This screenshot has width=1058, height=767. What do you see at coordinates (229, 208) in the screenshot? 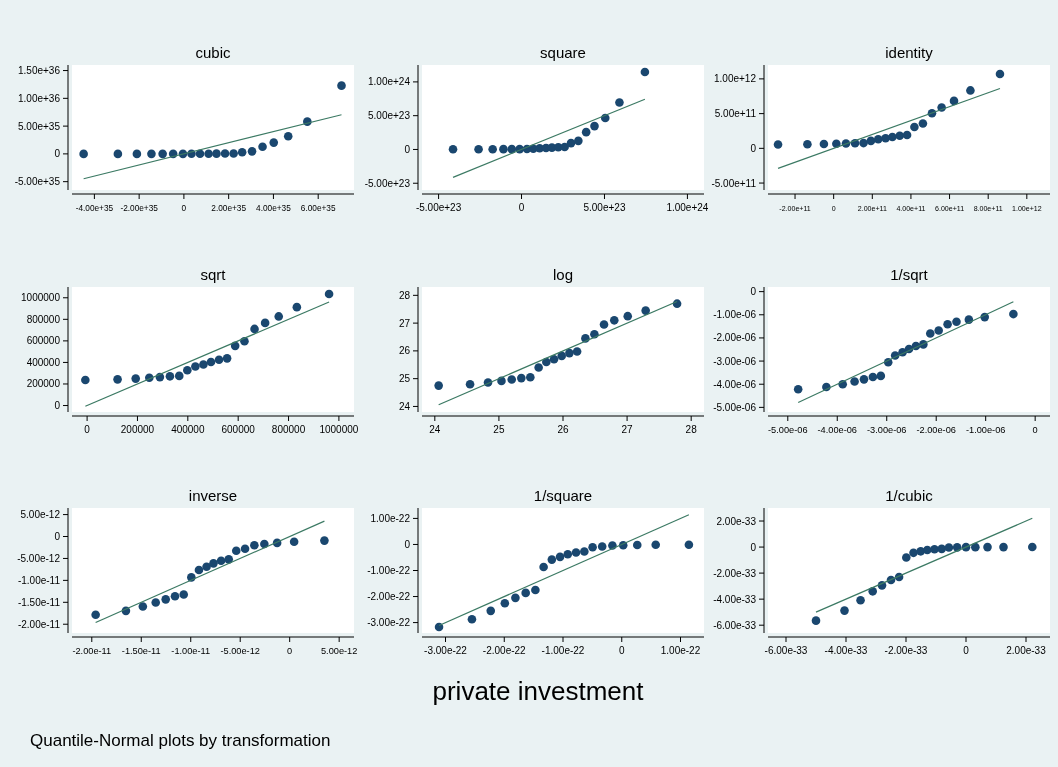
I see `x-tick-label: 2.00e+35` at bounding box center [229, 208].